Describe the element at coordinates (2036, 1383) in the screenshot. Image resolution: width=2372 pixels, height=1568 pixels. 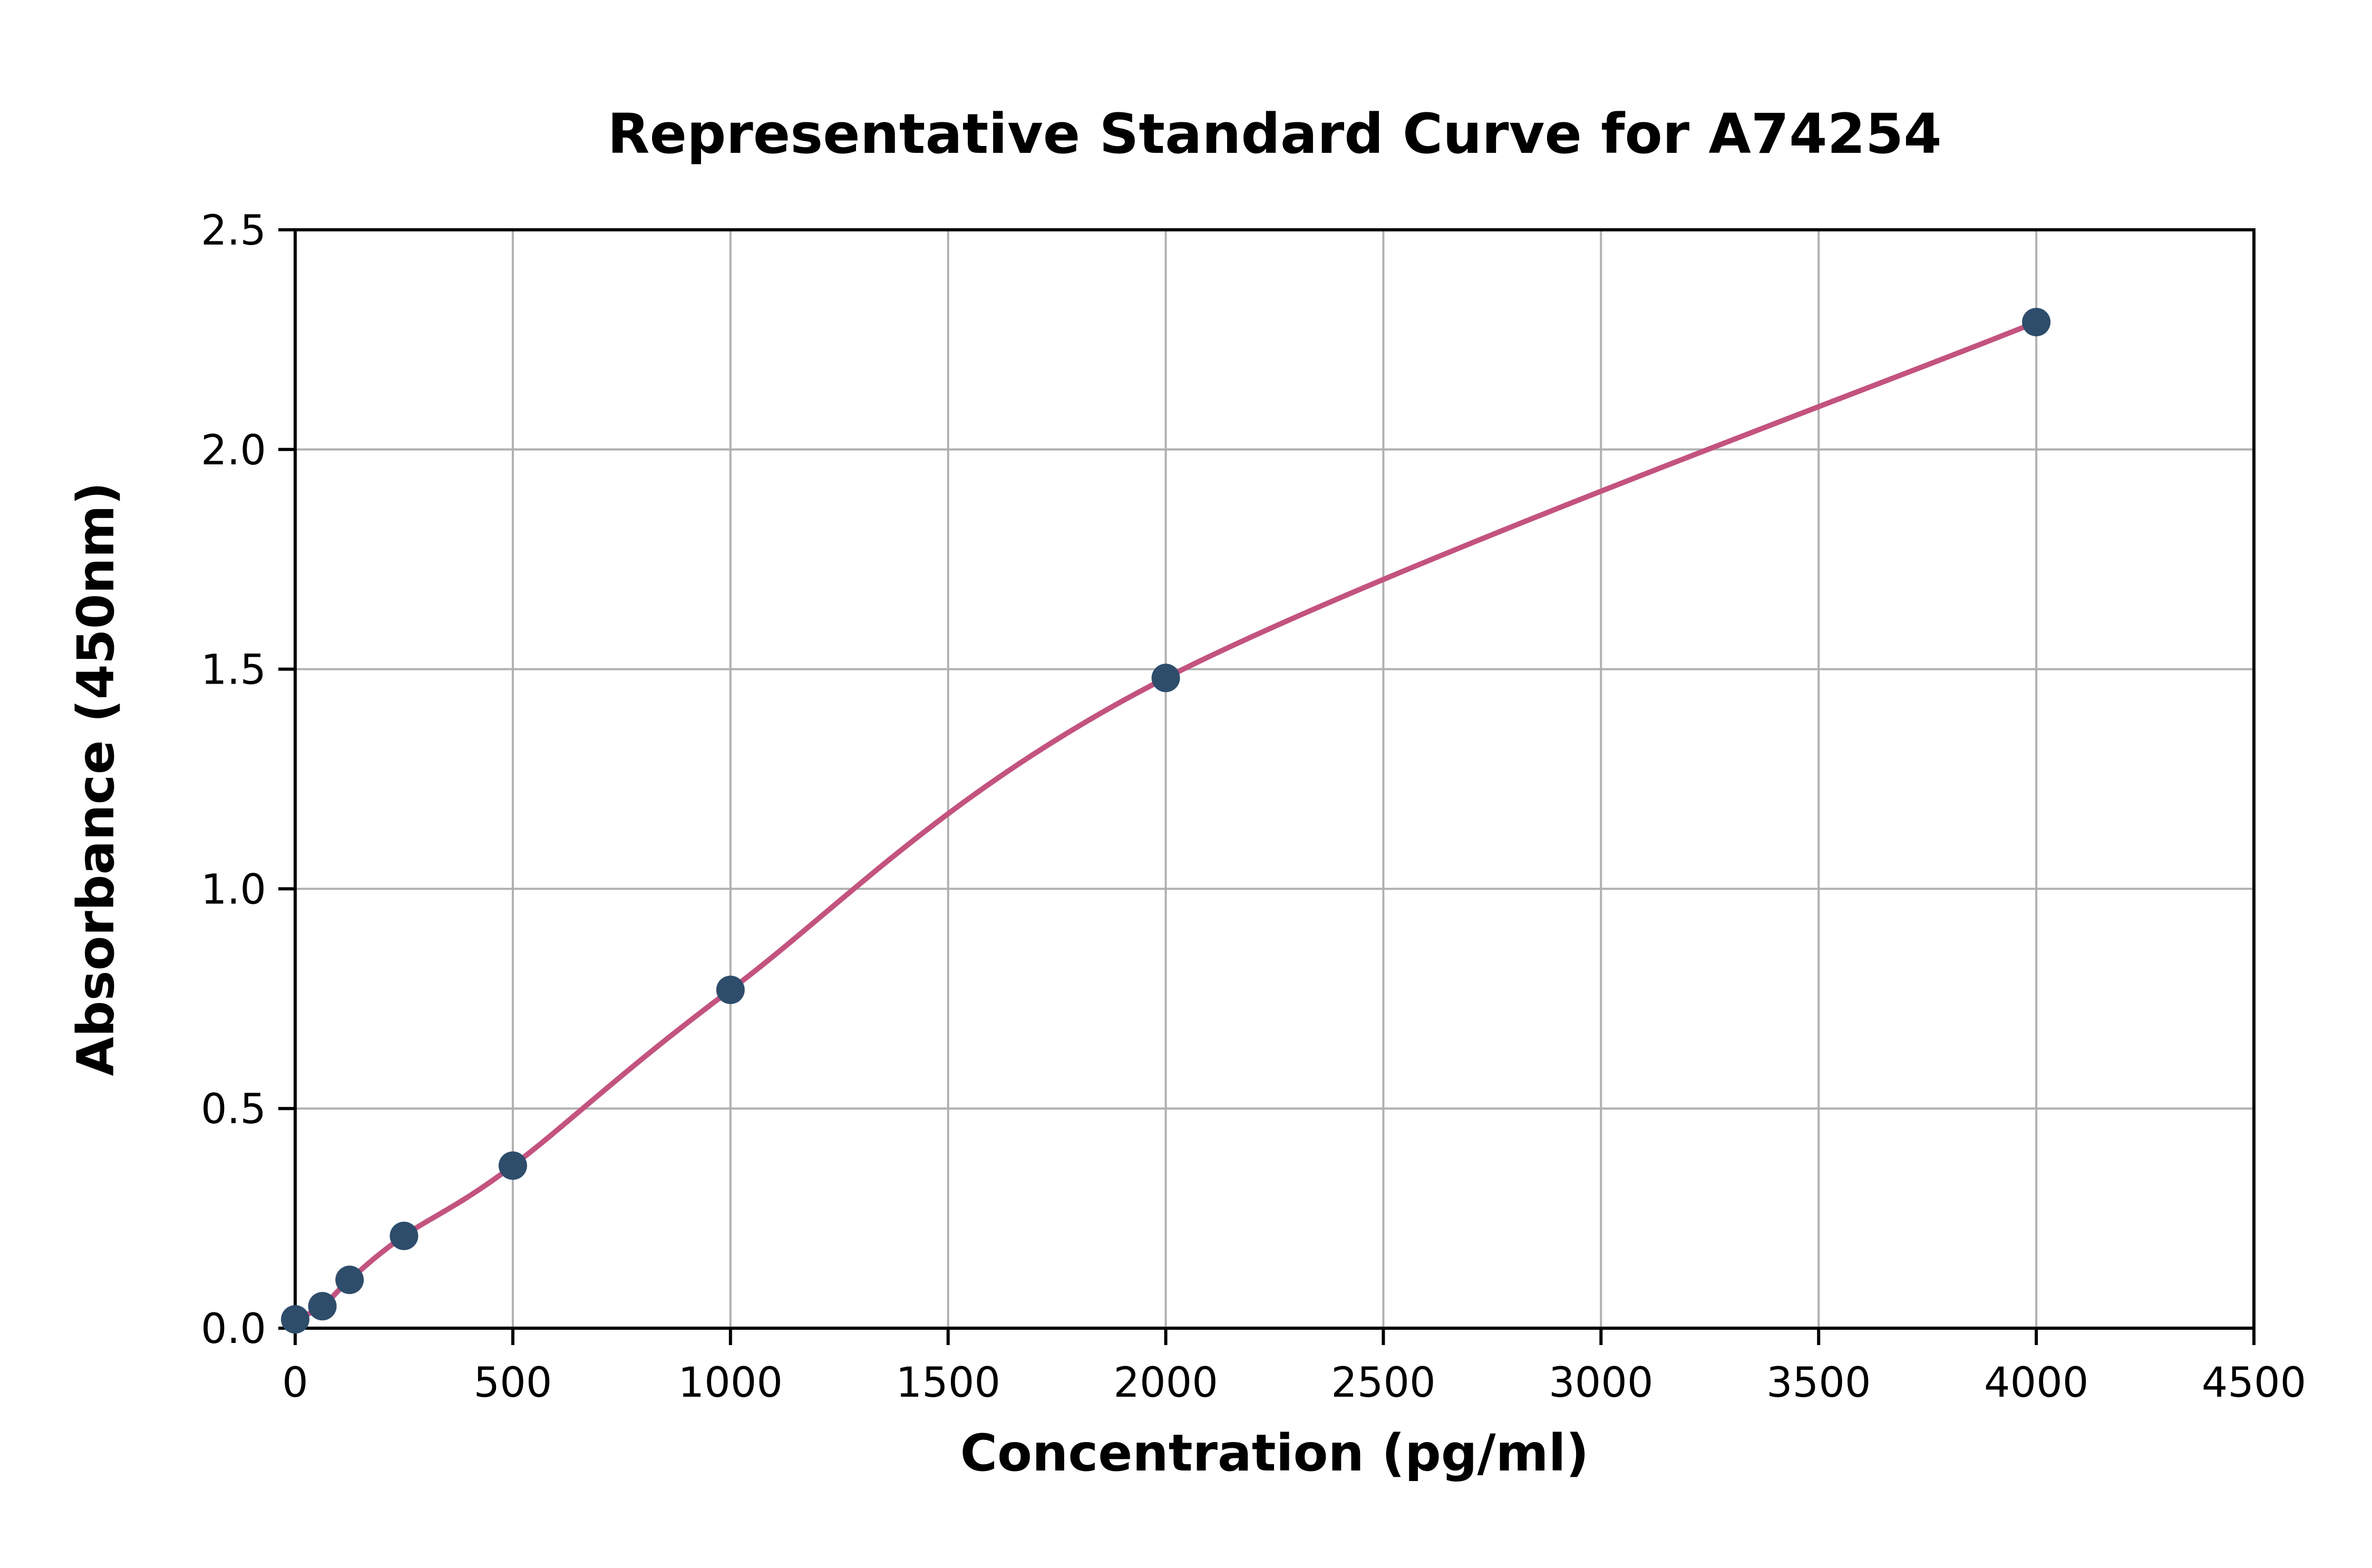
I see `x-tick-label: 4000` at that location.